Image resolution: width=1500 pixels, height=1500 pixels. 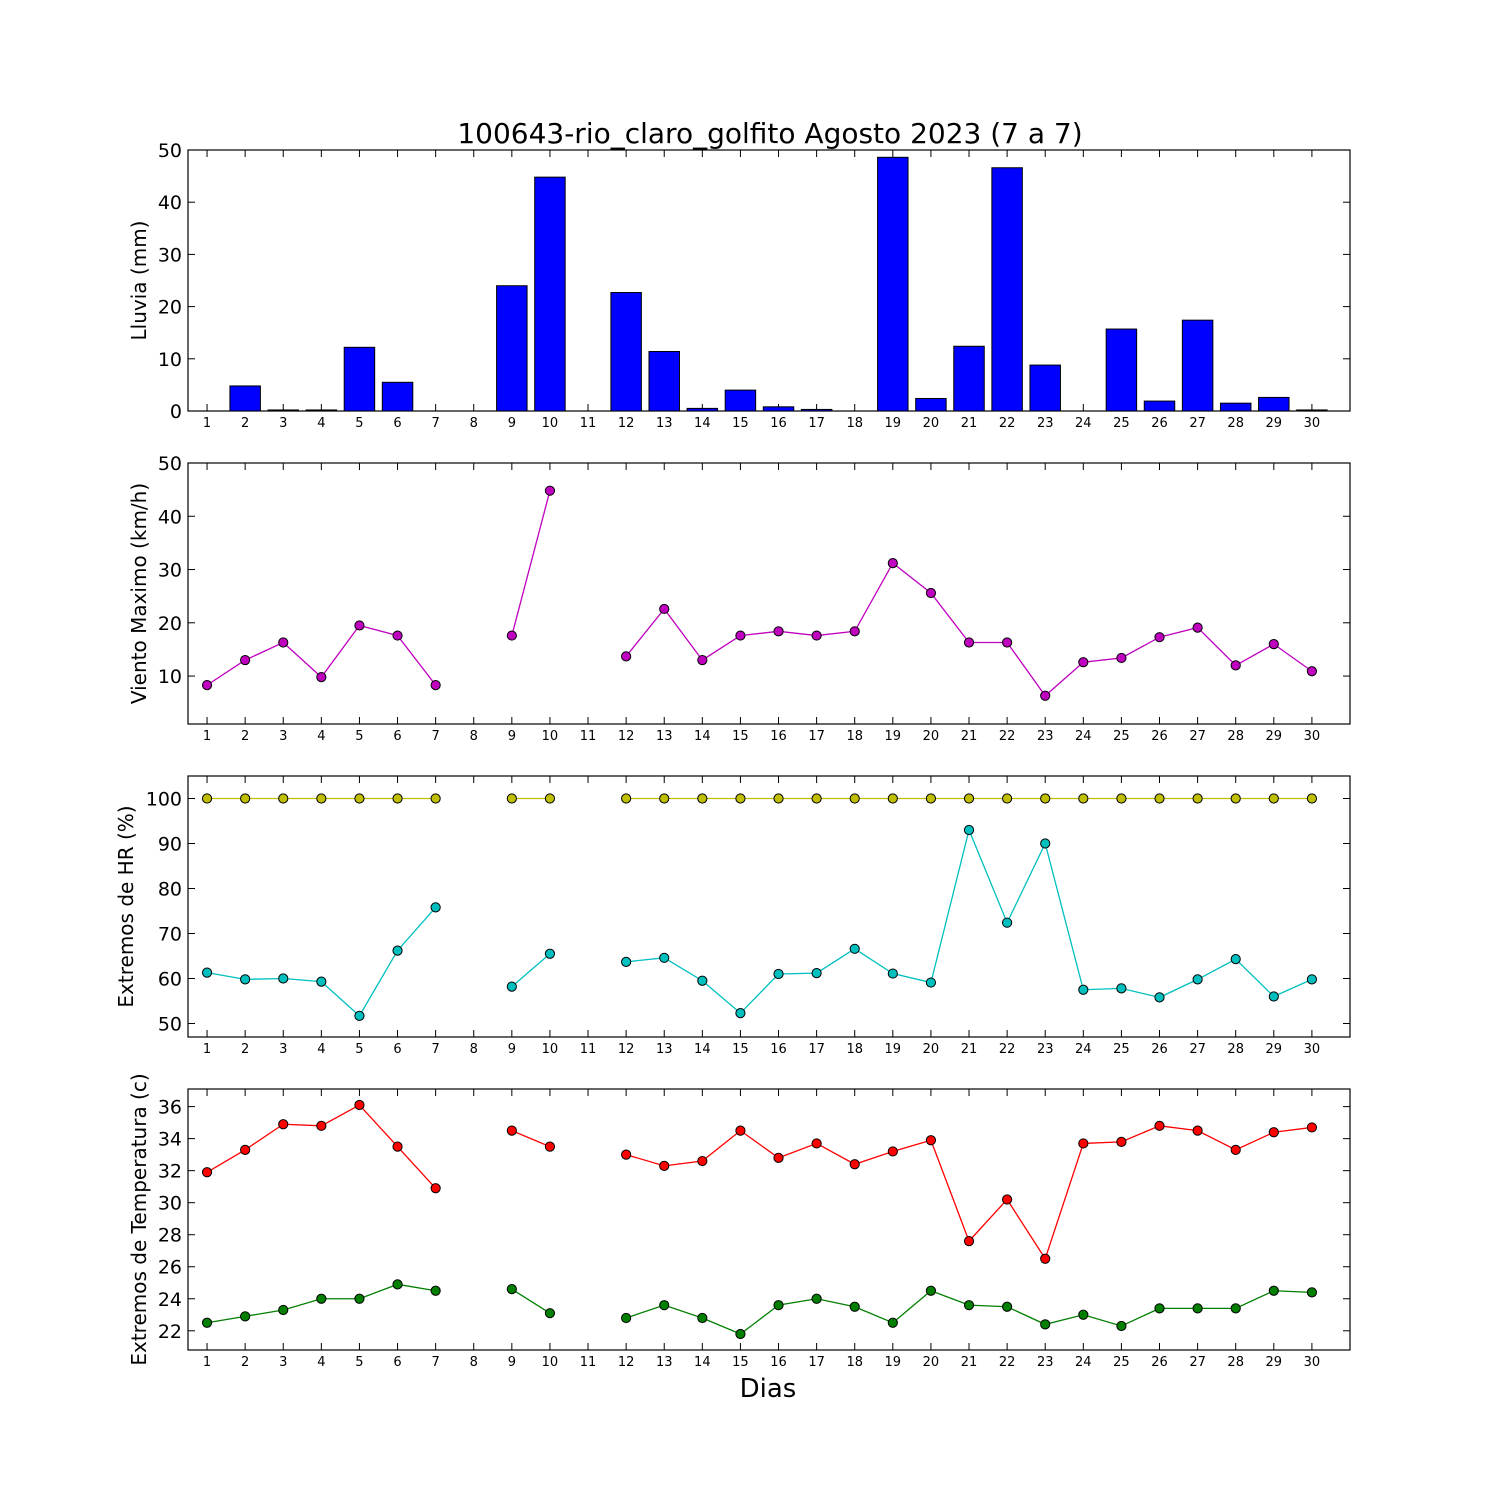 I want to click on y-tick-label: 90, so click(x=170, y=845).